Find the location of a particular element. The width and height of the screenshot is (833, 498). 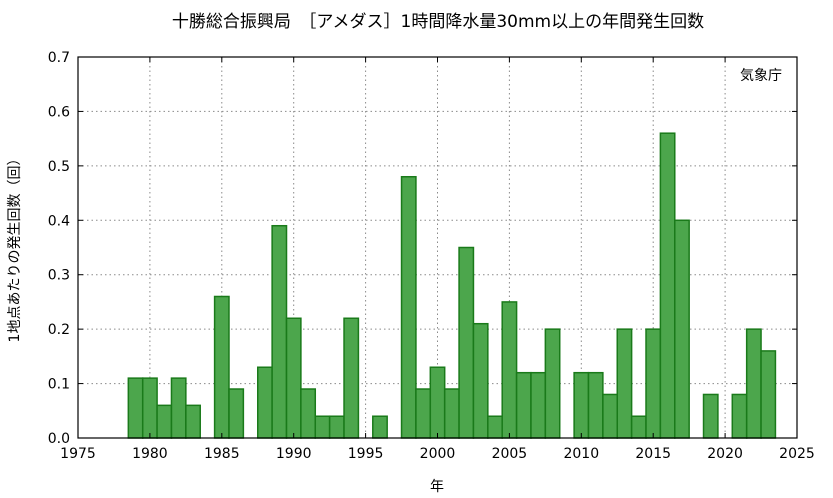

y-tick-label: 0.3 is located at coordinates (59, 276).